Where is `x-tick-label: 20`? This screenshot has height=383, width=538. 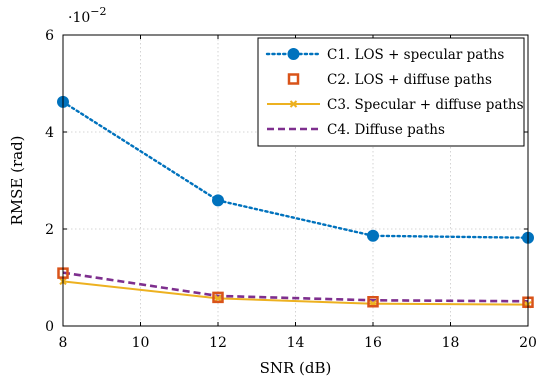
x-tick-label: 20 is located at coordinates (528, 343).